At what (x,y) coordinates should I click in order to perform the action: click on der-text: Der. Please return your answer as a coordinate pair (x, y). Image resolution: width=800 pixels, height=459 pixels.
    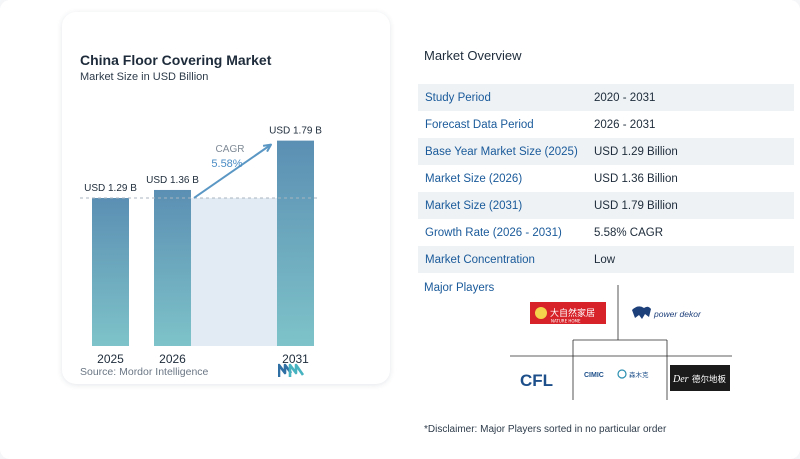
    Looking at the image, I should click on (680, 379).